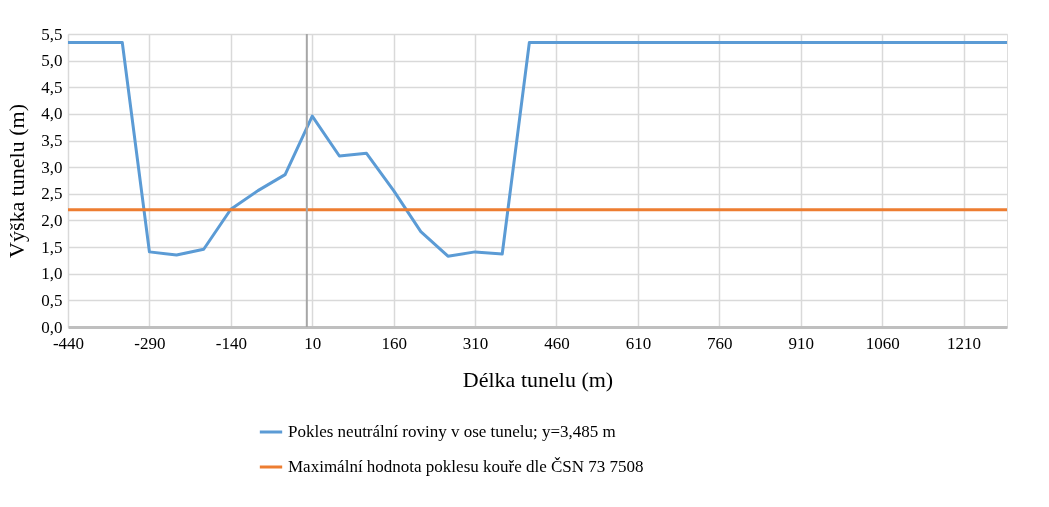  I want to click on y-tick-label: 3,5, so click(52, 141).